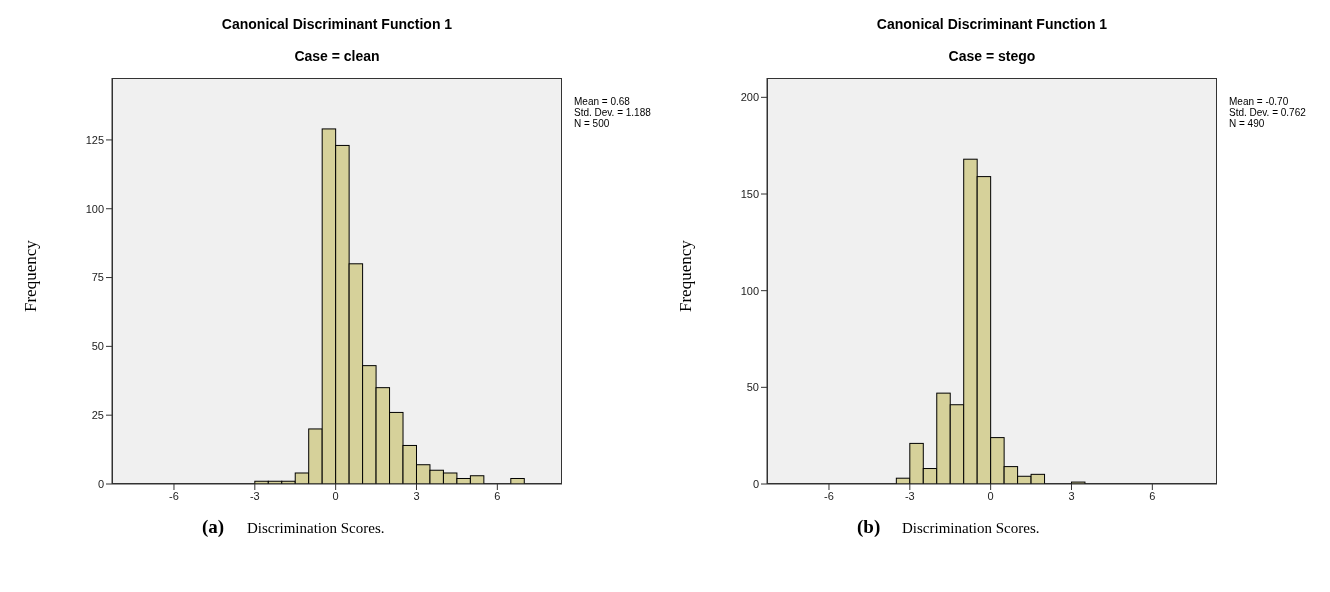 The height and width of the screenshot is (592, 1330). What do you see at coordinates (749, 97) in the screenshot?
I see `y-tick-label: 200` at bounding box center [749, 97].